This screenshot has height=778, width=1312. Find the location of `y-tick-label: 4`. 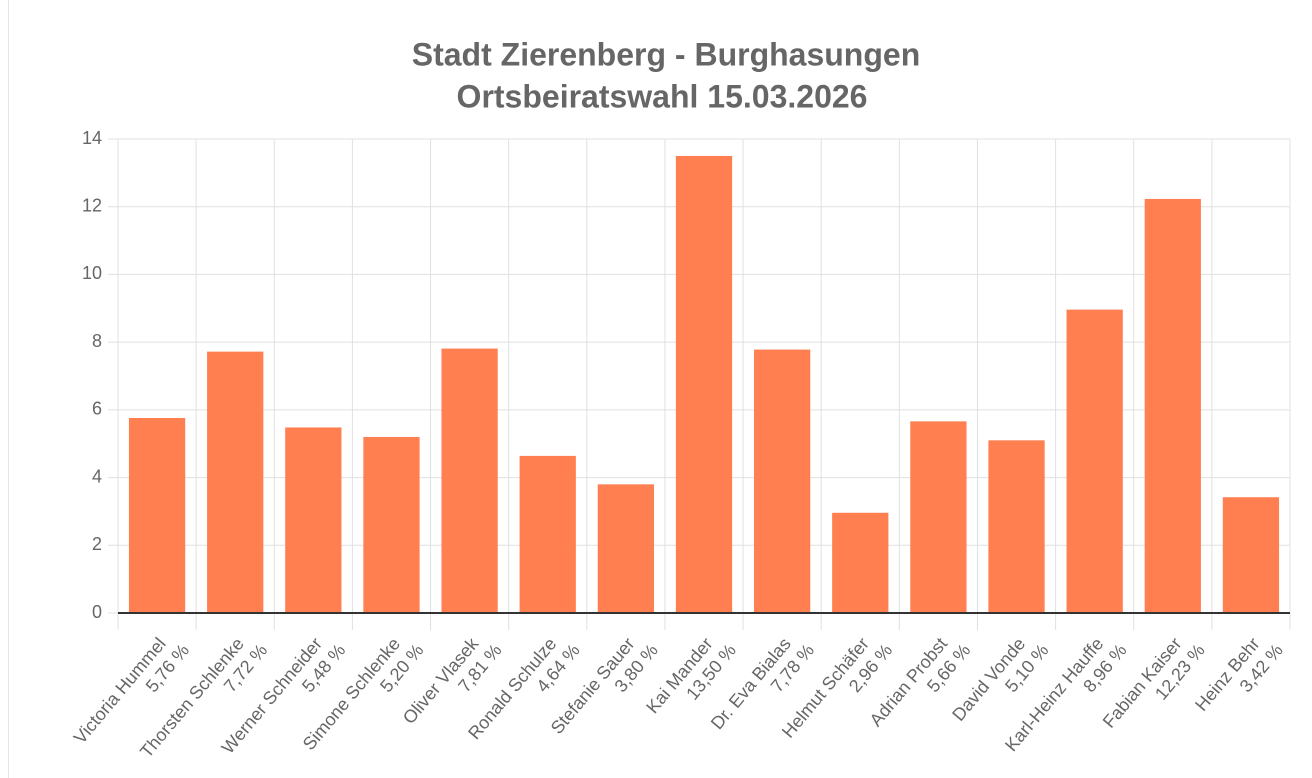

y-tick-label: 4 is located at coordinates (97, 476).